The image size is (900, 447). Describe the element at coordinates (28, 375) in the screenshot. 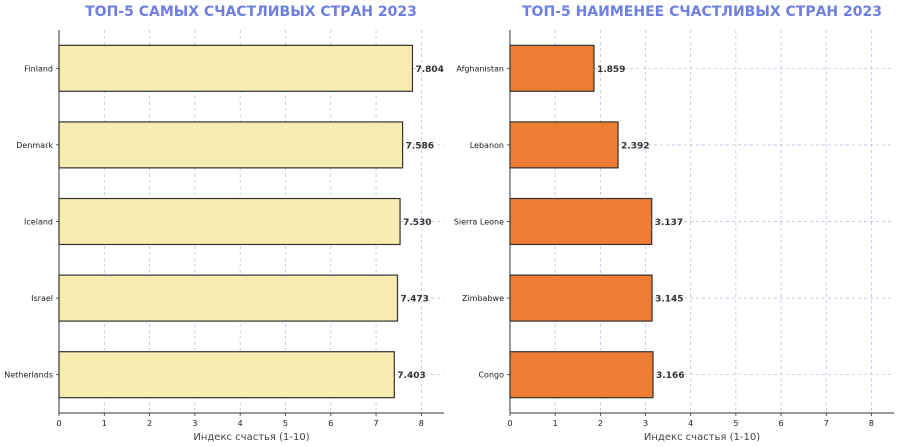

I see `category-label: Netherlands` at that location.